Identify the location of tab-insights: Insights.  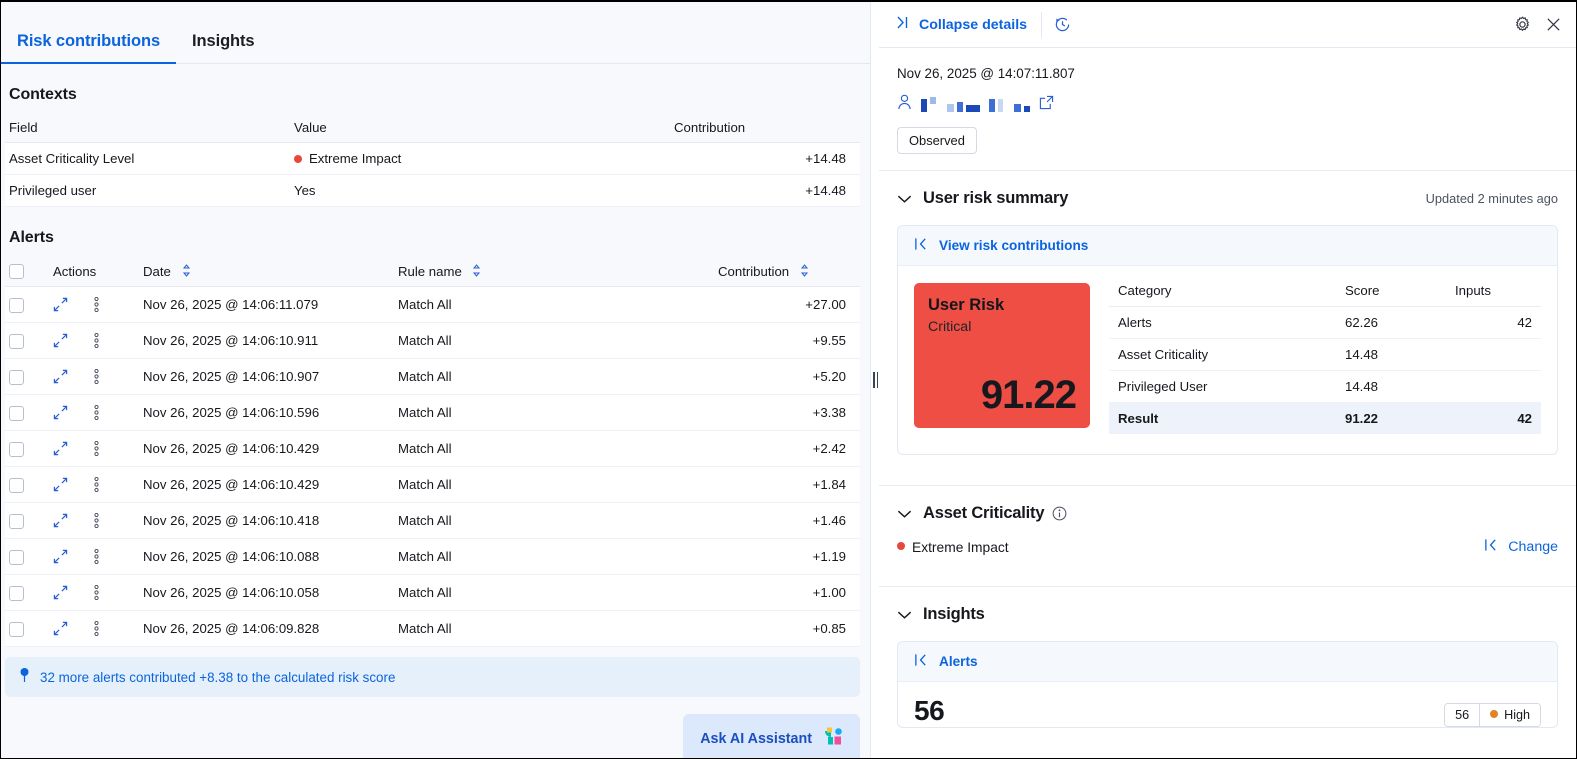
(223, 47).